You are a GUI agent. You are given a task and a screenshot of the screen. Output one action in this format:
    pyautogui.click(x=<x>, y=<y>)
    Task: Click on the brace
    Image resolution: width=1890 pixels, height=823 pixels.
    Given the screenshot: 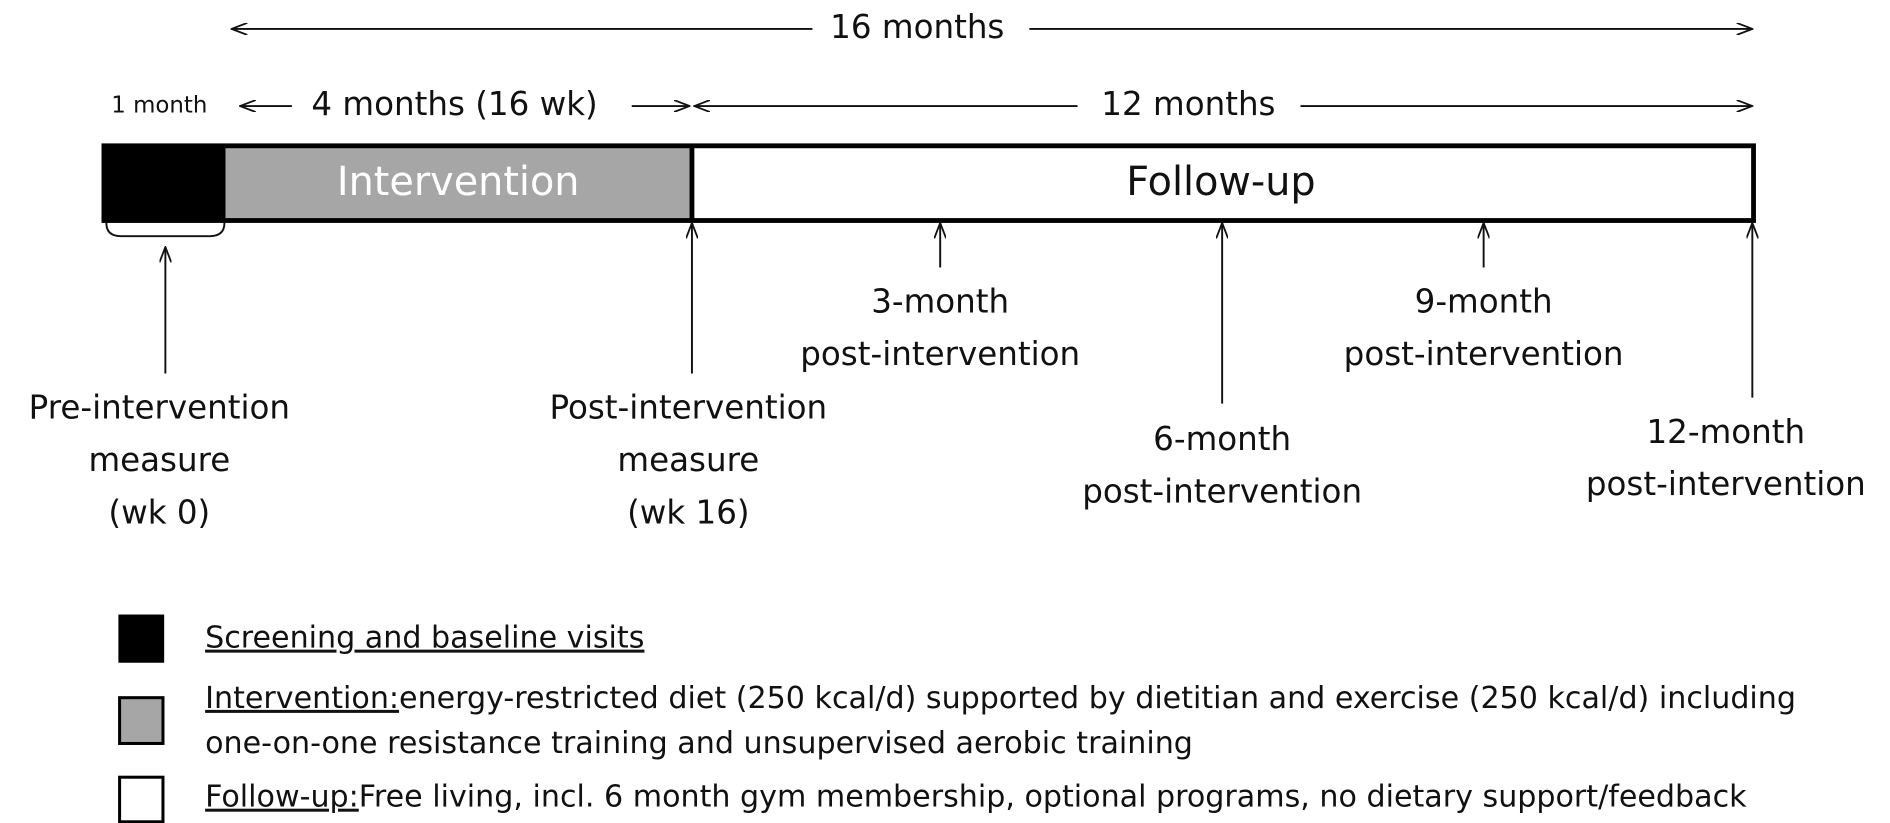 What is the action you would take?
    pyautogui.click(x=165, y=230)
    